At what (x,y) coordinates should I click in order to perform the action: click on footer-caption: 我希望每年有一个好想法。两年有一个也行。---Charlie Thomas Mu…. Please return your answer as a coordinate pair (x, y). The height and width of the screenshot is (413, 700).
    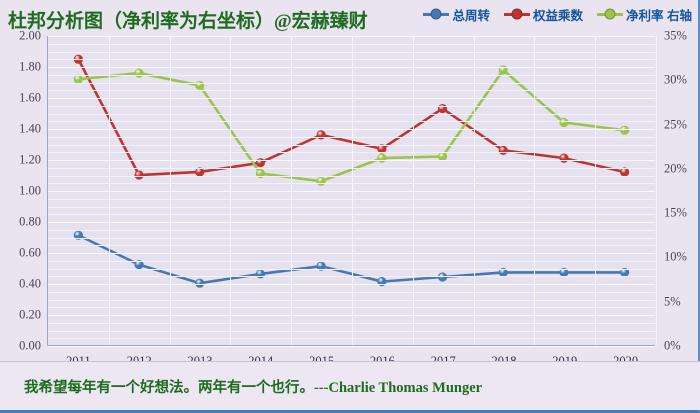
    Looking at the image, I should click on (253, 388).